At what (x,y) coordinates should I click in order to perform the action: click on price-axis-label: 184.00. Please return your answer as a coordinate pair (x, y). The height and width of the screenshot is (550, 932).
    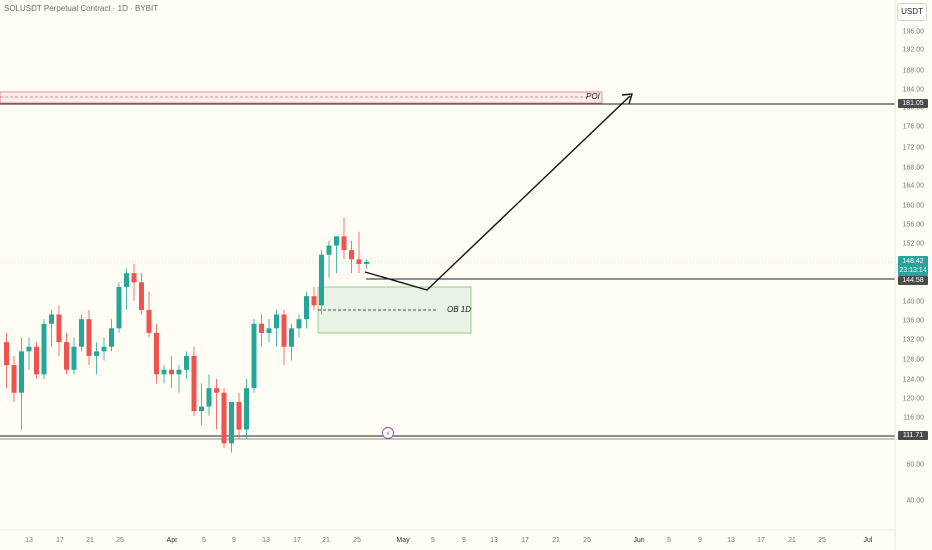
    Looking at the image, I should click on (913, 90).